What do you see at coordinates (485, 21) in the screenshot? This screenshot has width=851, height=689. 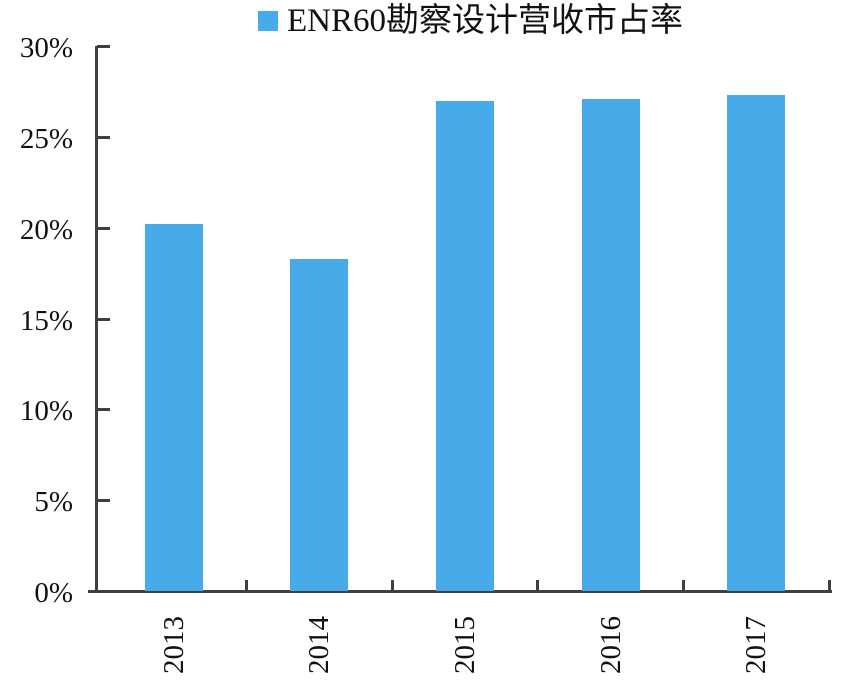 I see `legend-label: ENR60勘察设计营收市占率` at bounding box center [485, 21].